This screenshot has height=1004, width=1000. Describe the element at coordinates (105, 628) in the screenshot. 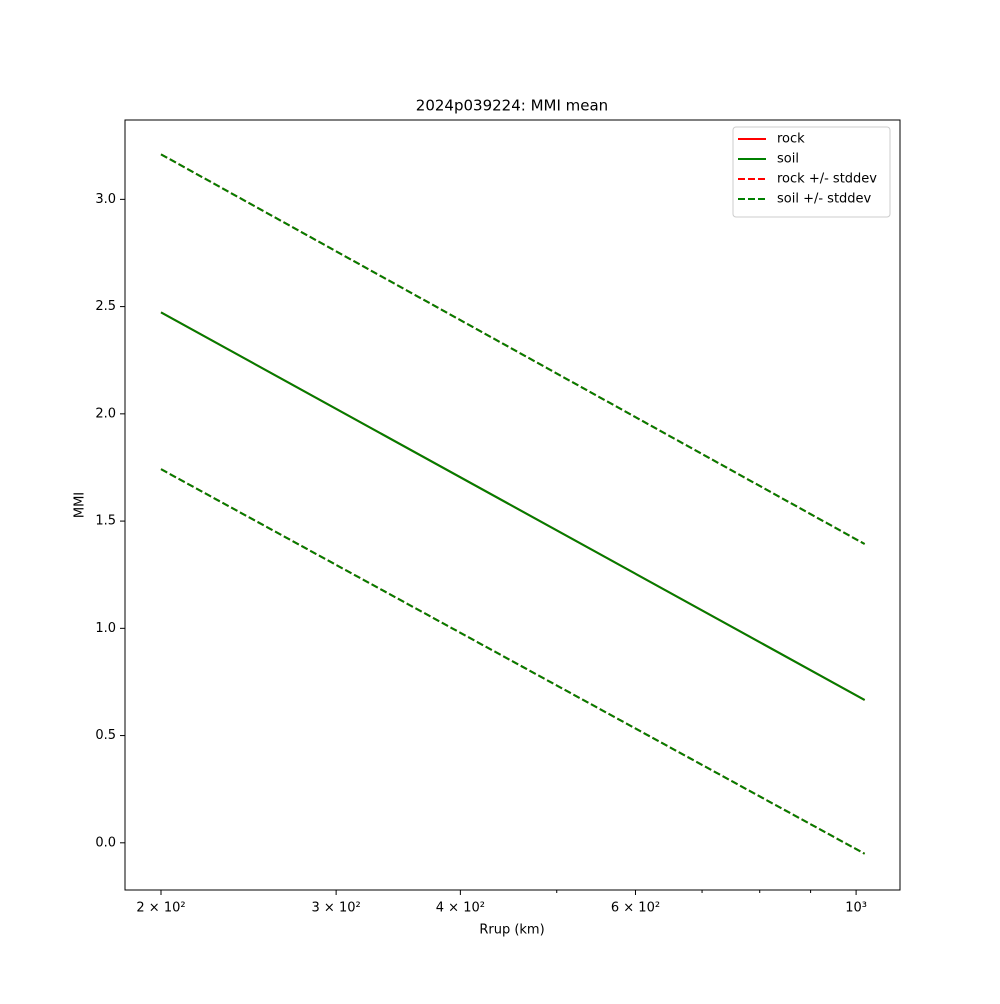

I see `y-tick-label: 1.0` at that location.